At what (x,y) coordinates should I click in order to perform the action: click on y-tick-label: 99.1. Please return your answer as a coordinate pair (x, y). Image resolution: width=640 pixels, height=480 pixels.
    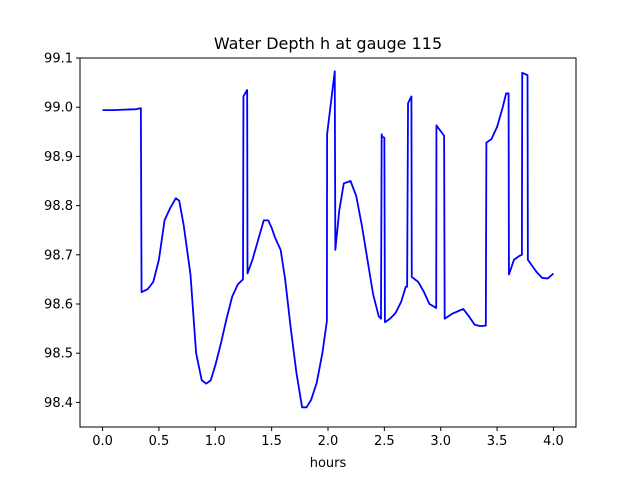
    Looking at the image, I should click on (58, 59).